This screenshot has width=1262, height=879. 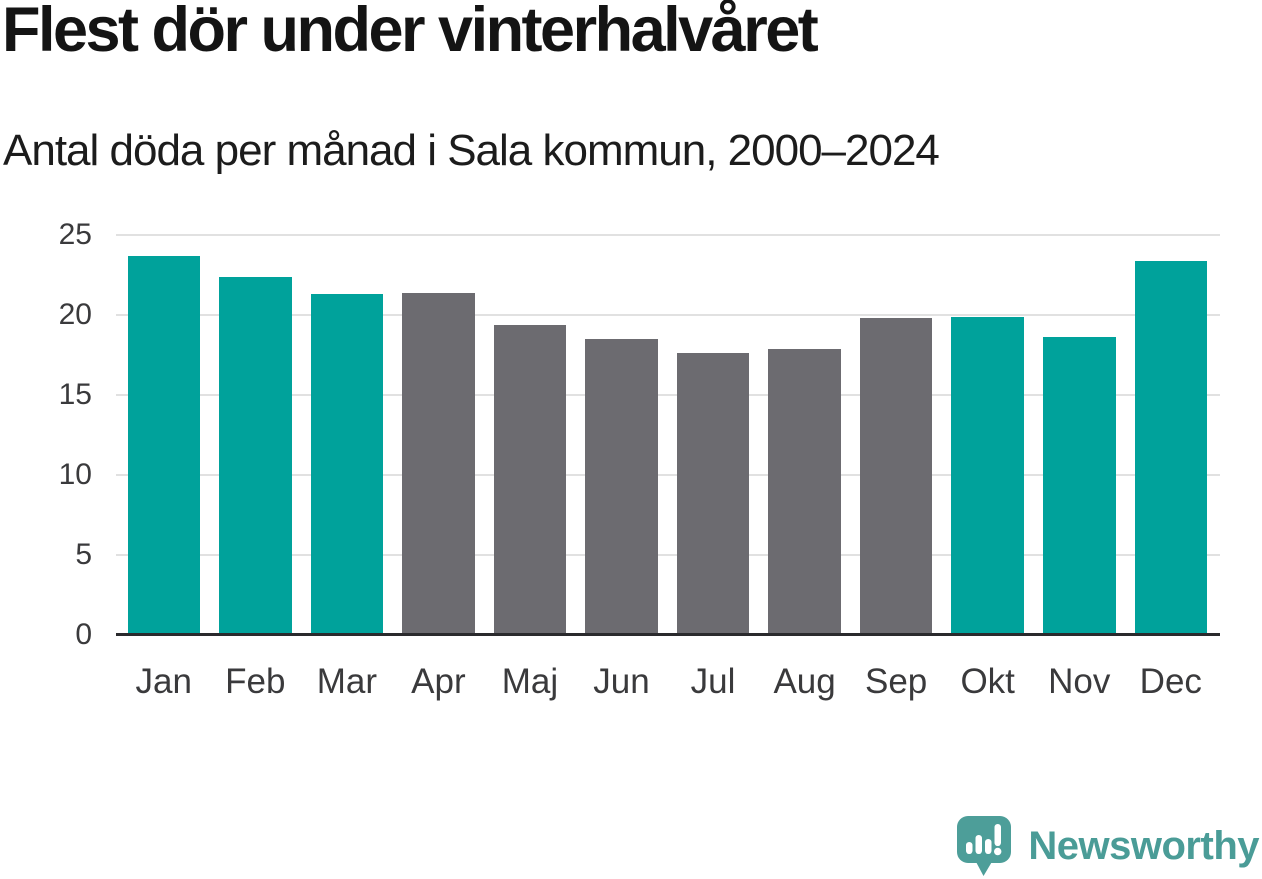 What do you see at coordinates (1170, 681) in the screenshot?
I see `x-tick-label-dec: Dec` at bounding box center [1170, 681].